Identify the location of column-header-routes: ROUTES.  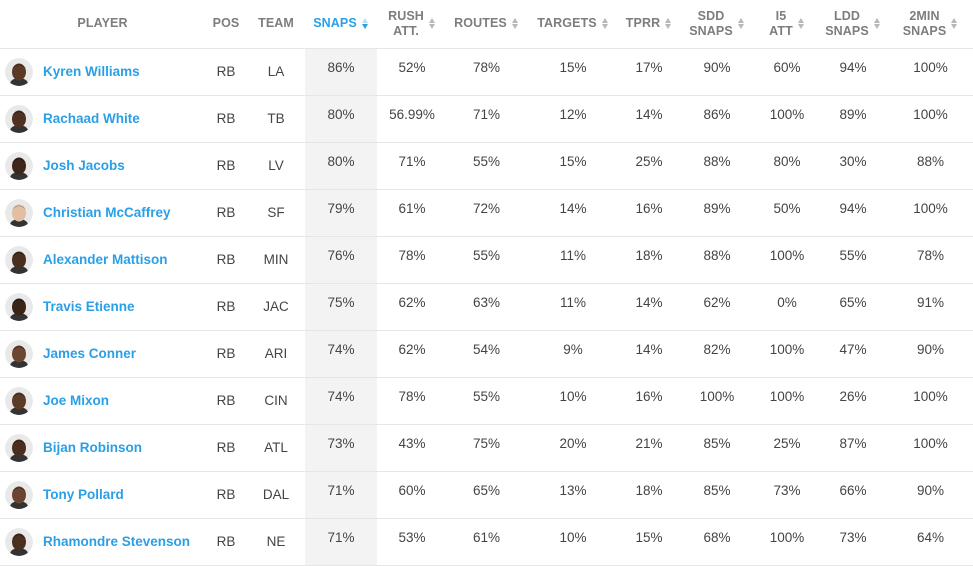
(486, 24).